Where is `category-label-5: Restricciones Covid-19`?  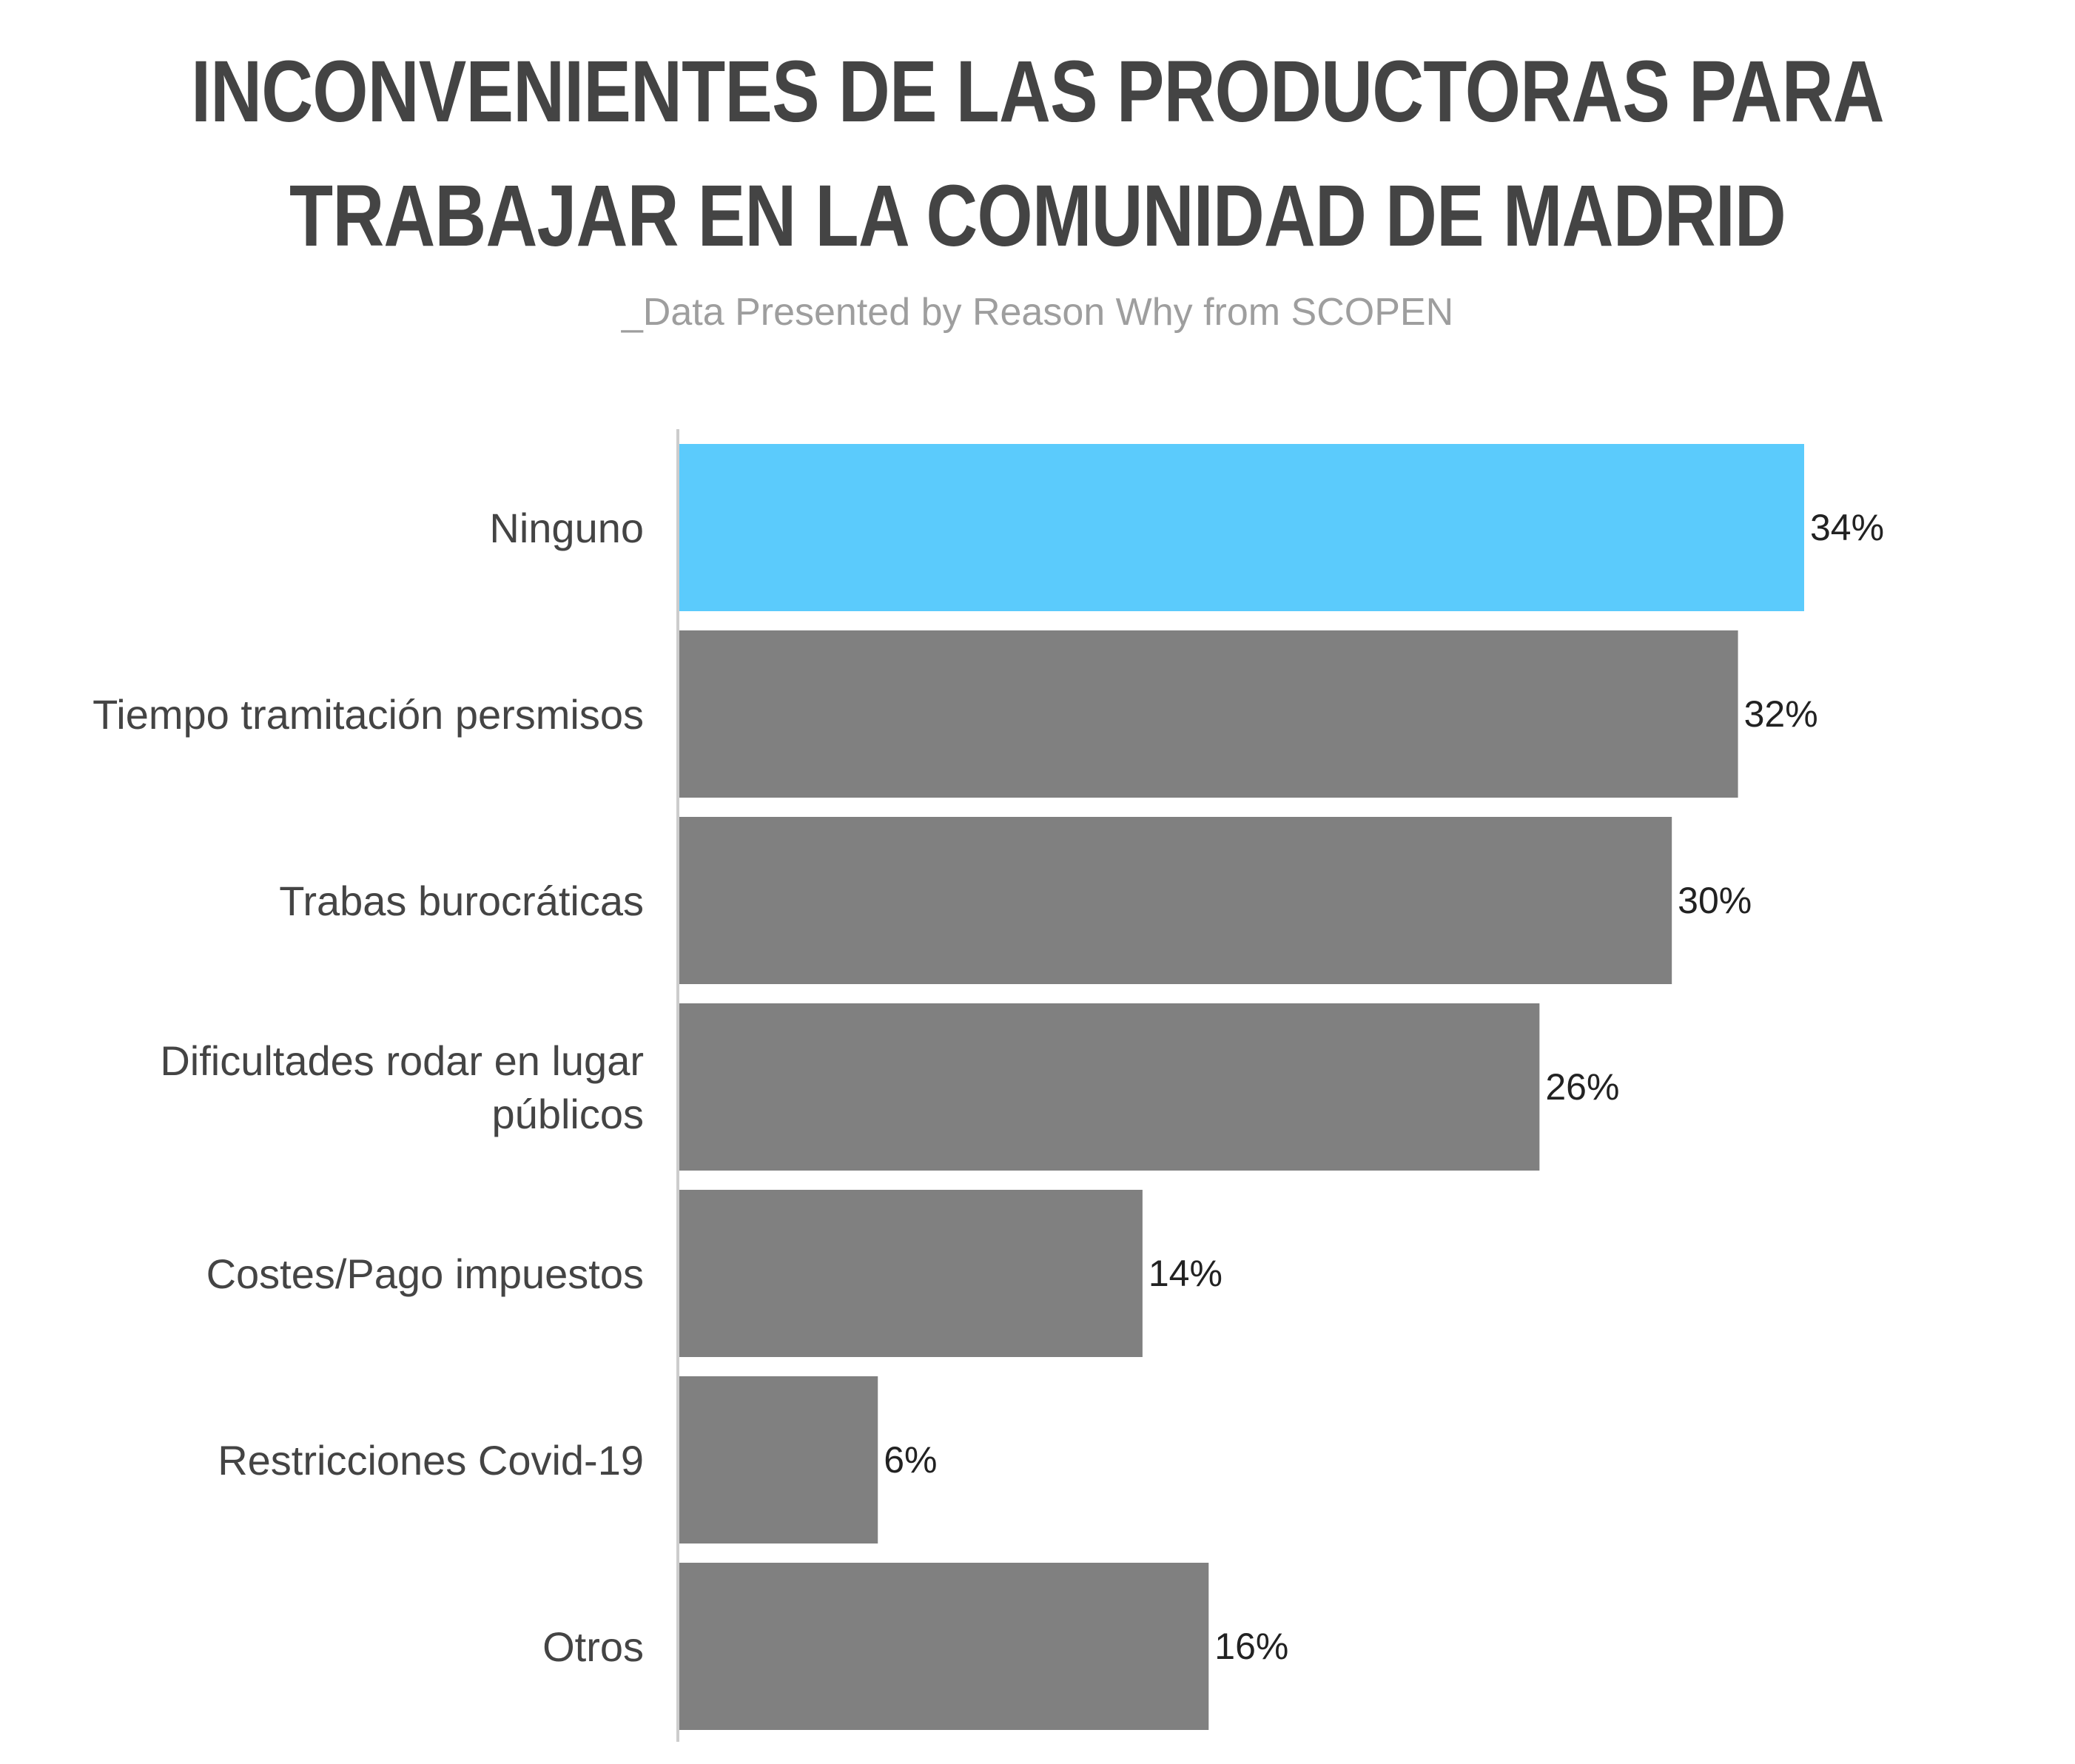 category-label-5: Restricciones Covid-19 is located at coordinates (431, 1460).